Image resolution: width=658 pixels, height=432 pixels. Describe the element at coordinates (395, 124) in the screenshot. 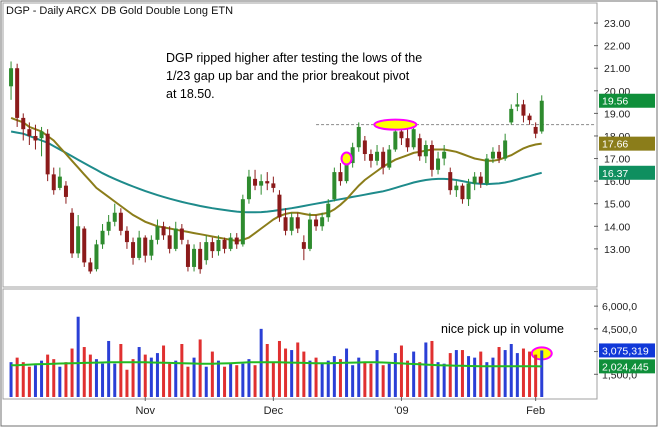

I see `highlight-ellipse-right` at that location.